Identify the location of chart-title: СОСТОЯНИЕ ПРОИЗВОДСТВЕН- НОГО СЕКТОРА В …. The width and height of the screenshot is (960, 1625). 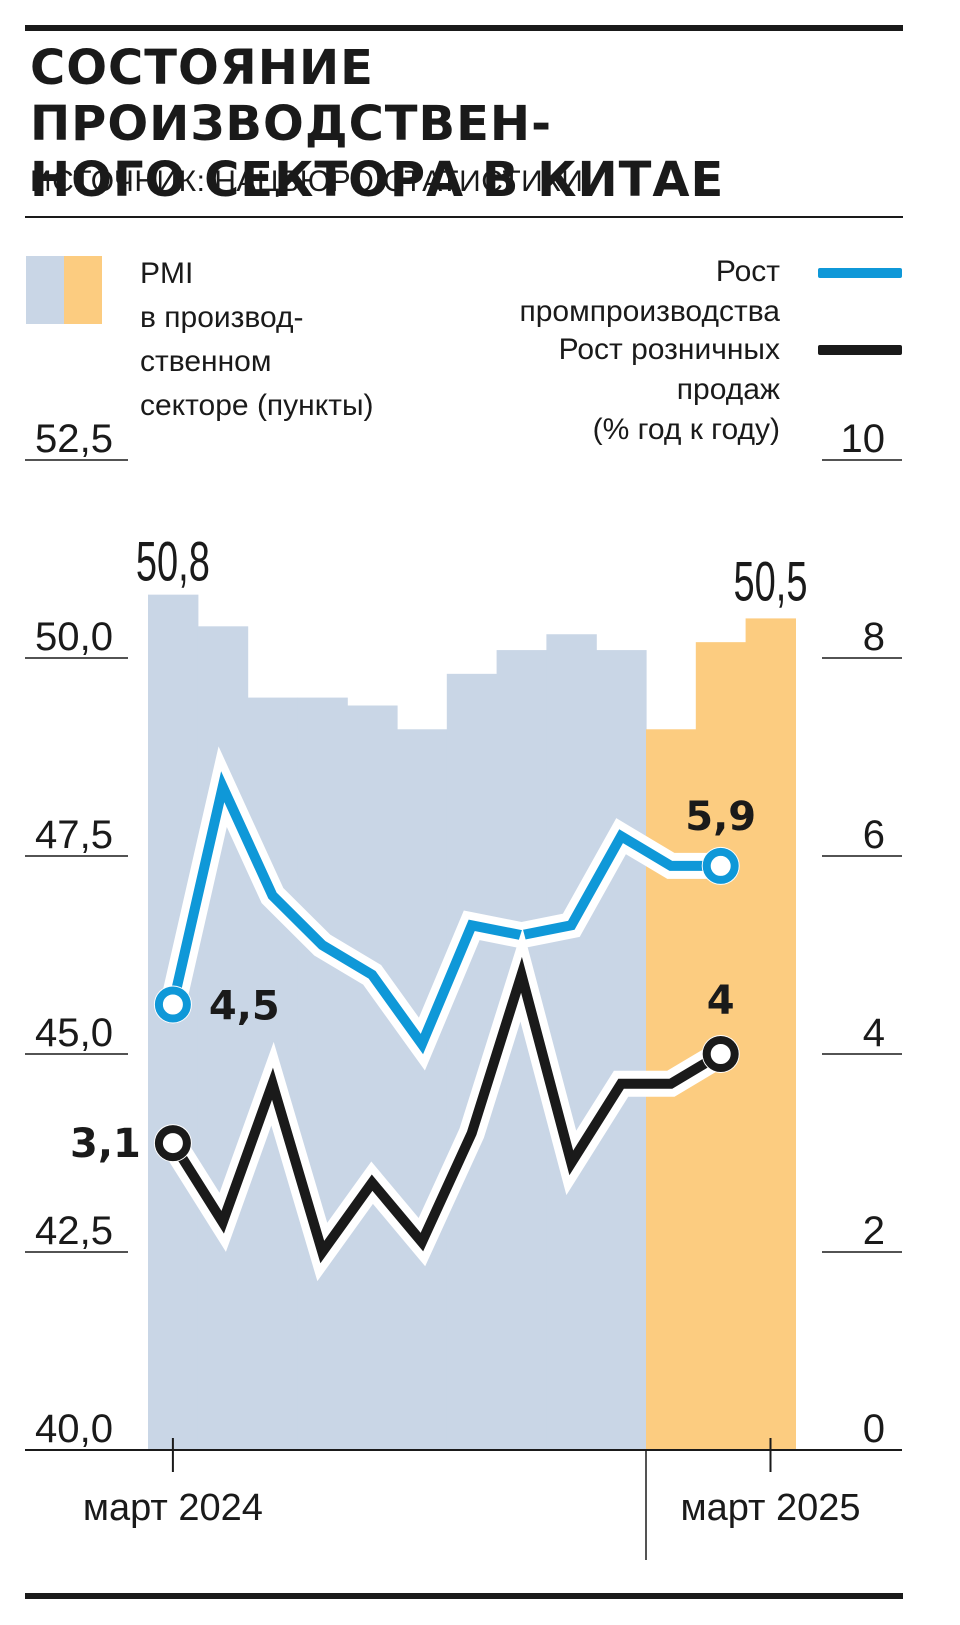
(377, 124).